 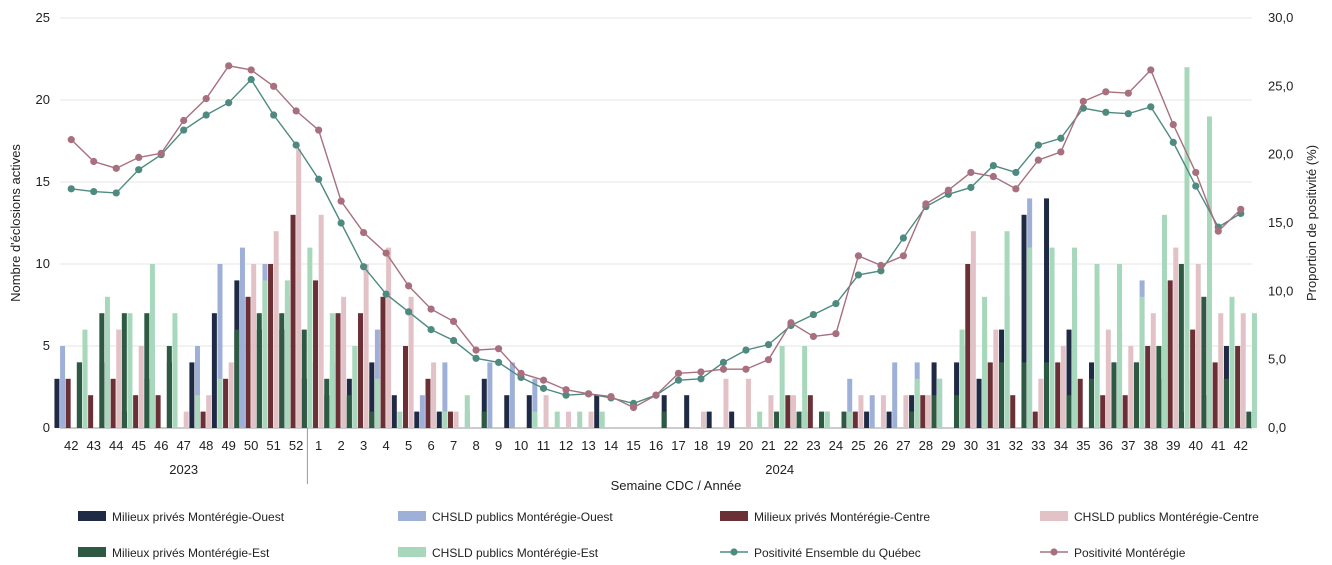 What do you see at coordinates (1128, 445) in the screenshot?
I see `x-tick-label: 37` at bounding box center [1128, 445].